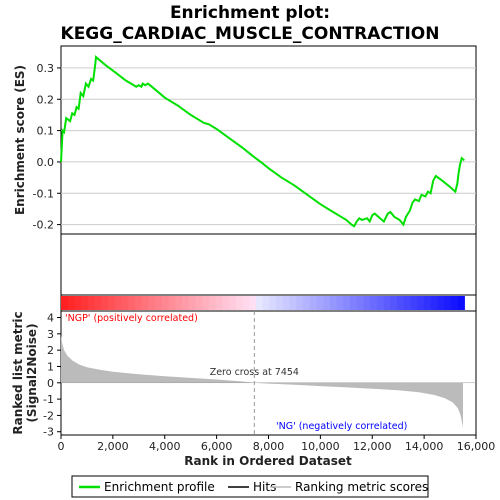 The image size is (500, 500). I want to click on legend-ranking-label: Ranking metric scores, so click(361, 487).